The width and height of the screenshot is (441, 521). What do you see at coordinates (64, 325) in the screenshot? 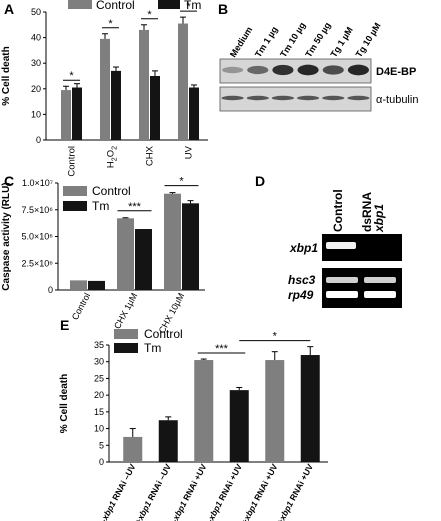
I see `panel-e-letter: E` at bounding box center [64, 325].